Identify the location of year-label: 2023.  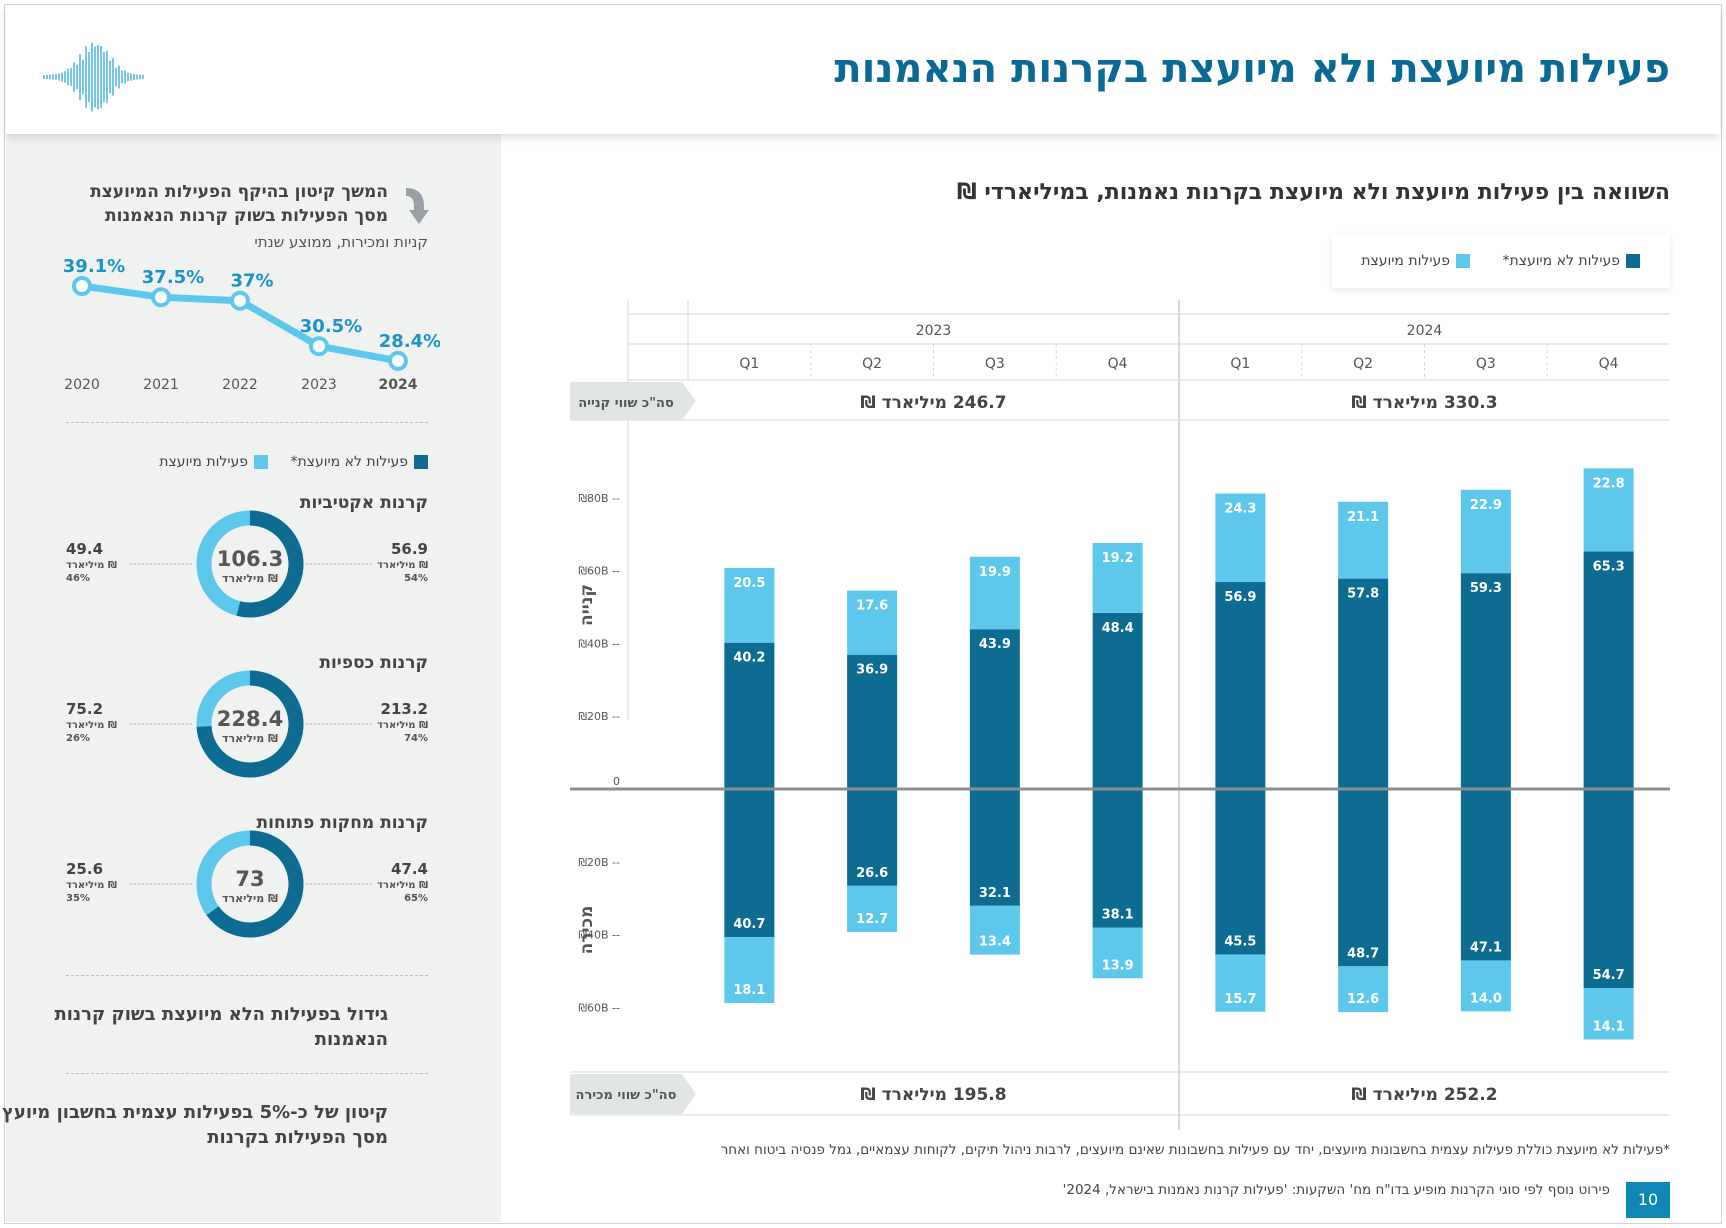
(934, 331).